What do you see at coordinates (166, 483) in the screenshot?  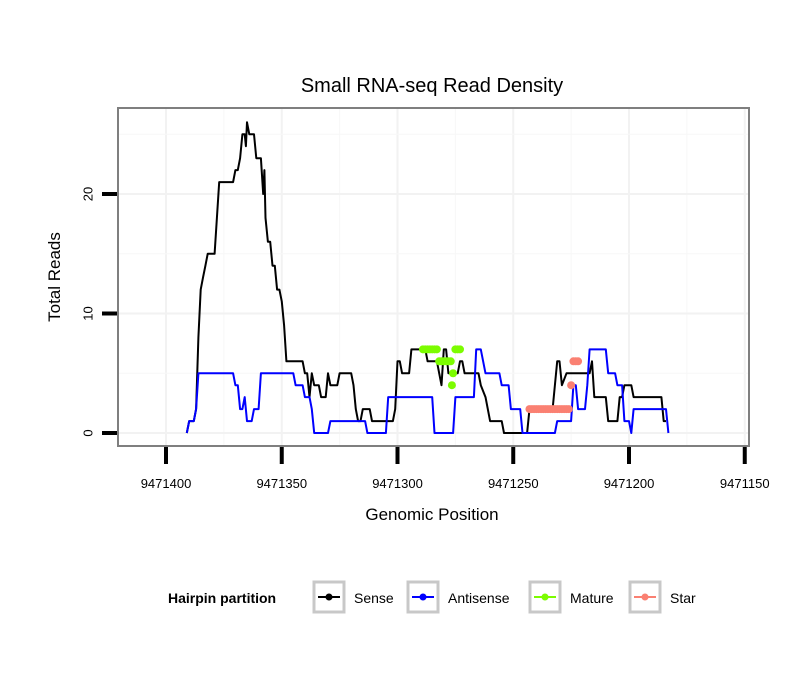 I see `x-tick-label: 9471400` at bounding box center [166, 483].